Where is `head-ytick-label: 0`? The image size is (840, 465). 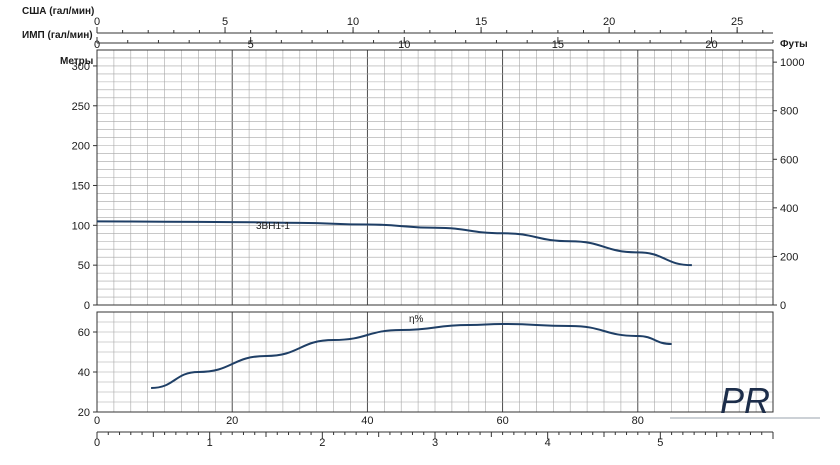 head-ytick-label: 0 is located at coordinates (87, 306).